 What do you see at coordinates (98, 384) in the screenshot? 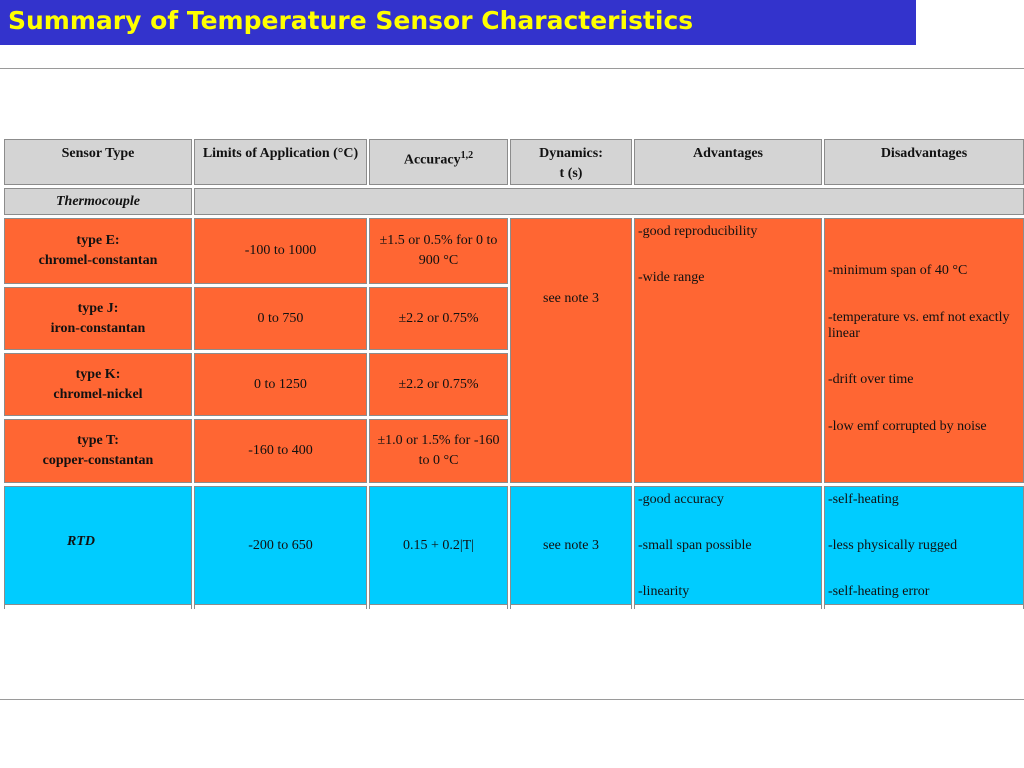
I see `sensor-cell-type-k: type K: chromel-nickel` at bounding box center [98, 384].